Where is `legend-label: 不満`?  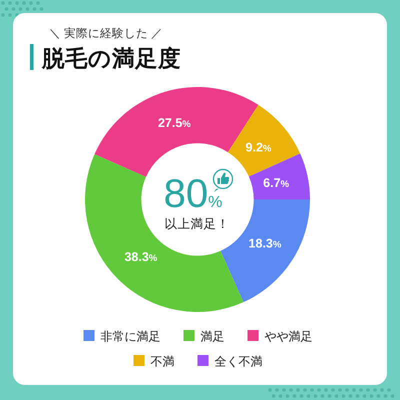 legend-label: 不満 is located at coordinates (162, 361).